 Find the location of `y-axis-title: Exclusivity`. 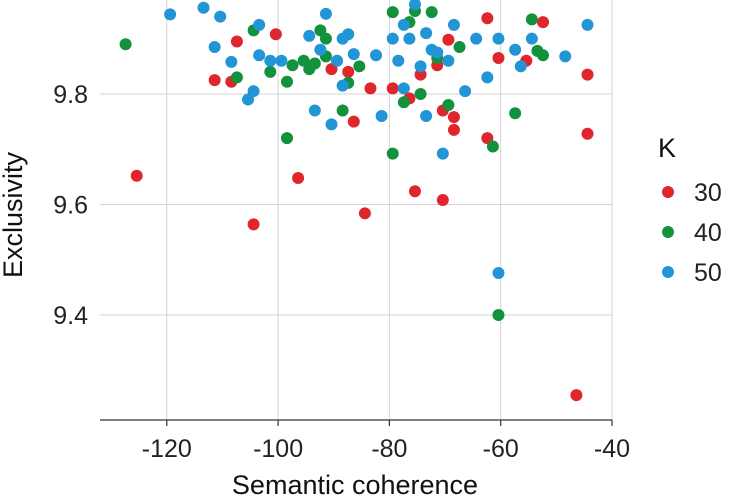

y-axis-title: Exclusivity is located at coordinates (14, 214).